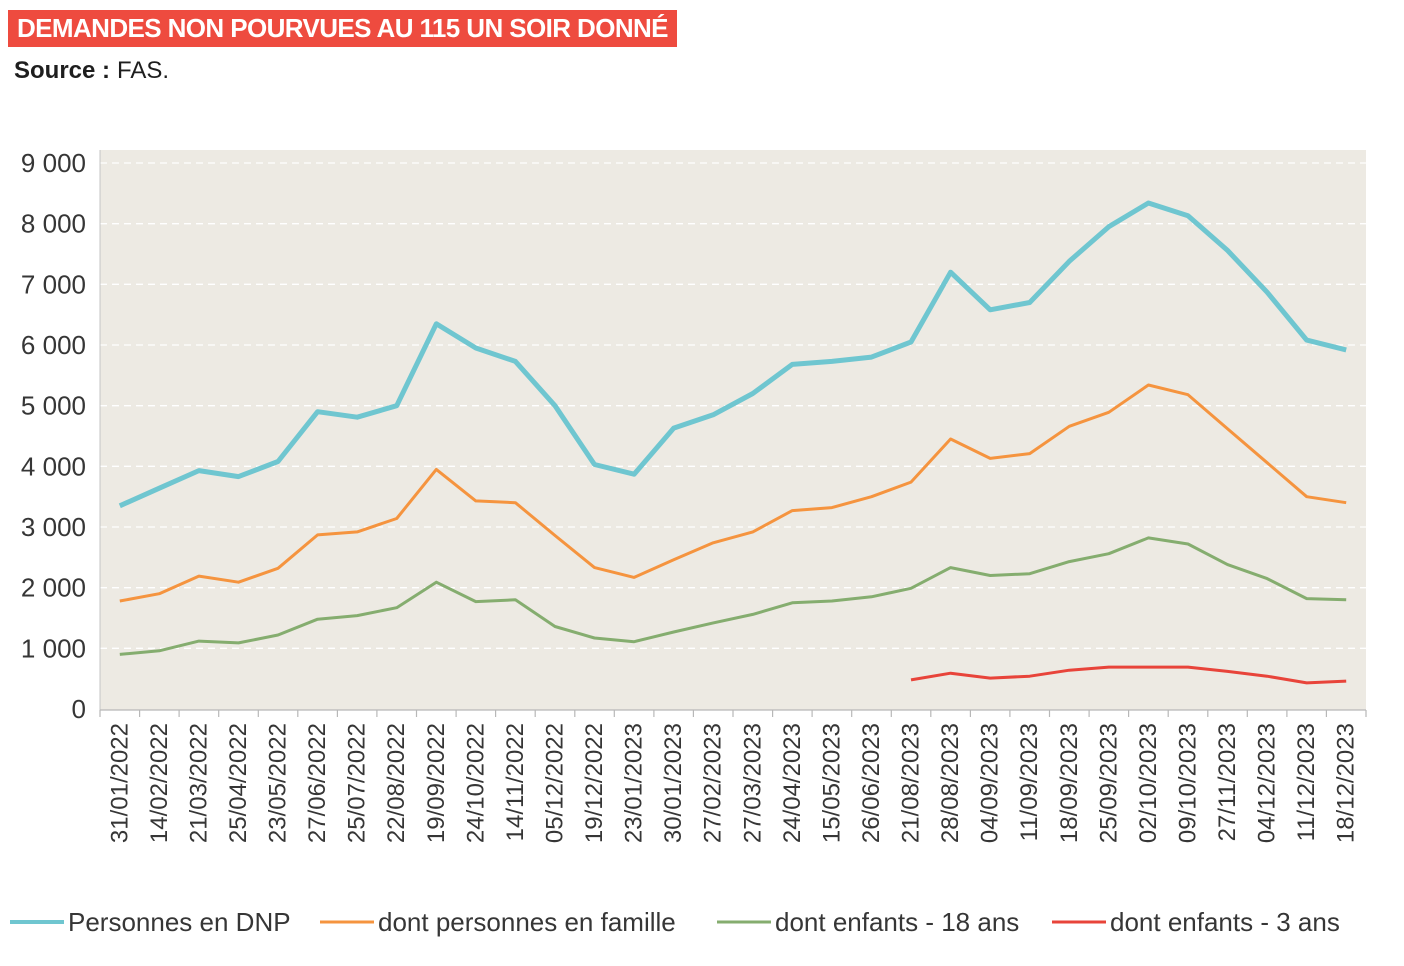  I want to click on x-tick-label: 23/05/2022, so click(278, 783).